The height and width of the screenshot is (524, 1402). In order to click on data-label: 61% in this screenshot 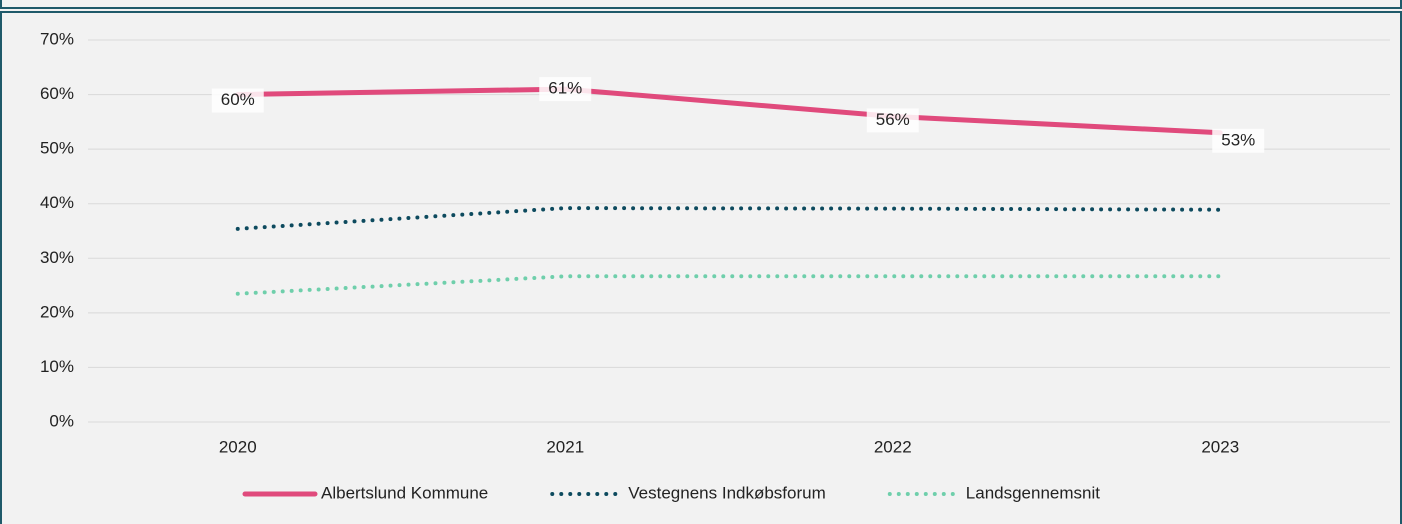, I will do `click(565, 88)`.